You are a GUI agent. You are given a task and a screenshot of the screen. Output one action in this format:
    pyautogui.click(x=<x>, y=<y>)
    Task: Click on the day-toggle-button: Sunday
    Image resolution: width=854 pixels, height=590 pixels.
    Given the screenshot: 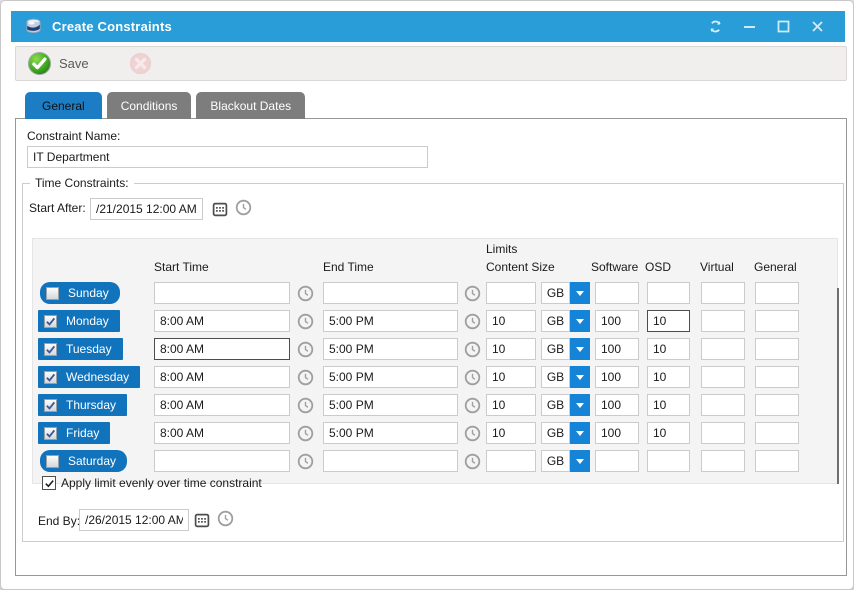 What is the action you would take?
    pyautogui.click(x=80, y=293)
    